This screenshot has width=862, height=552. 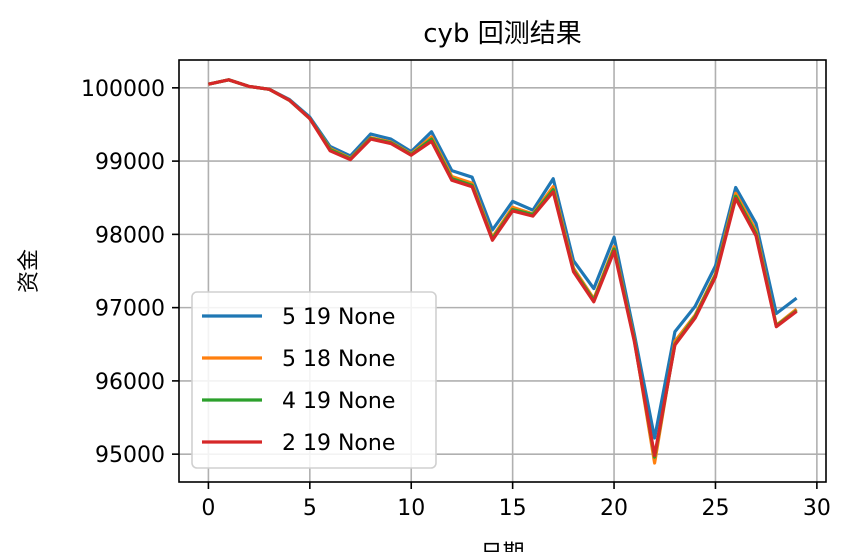 I want to click on x-axis-ticks: 0 5 10 15 20 25 30, so click(x=516, y=501).